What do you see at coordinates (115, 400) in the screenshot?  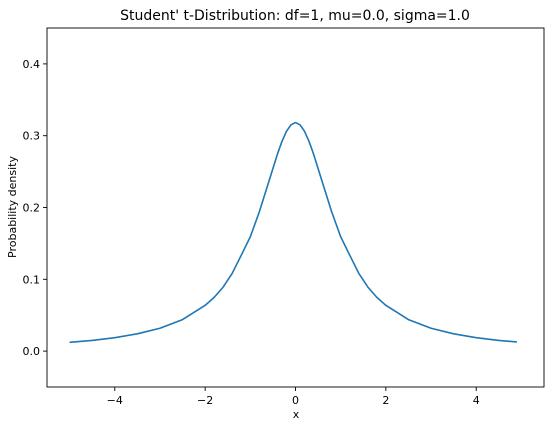 I see `x-tick-label: −4` at bounding box center [115, 400].